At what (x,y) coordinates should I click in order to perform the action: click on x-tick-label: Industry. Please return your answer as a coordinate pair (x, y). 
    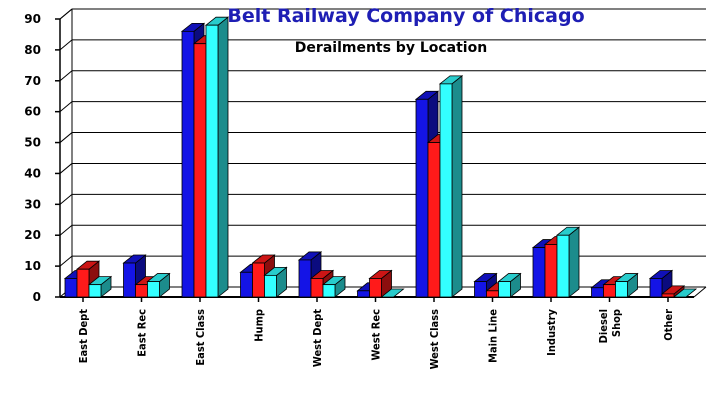
    Looking at the image, I should click on (551, 331).